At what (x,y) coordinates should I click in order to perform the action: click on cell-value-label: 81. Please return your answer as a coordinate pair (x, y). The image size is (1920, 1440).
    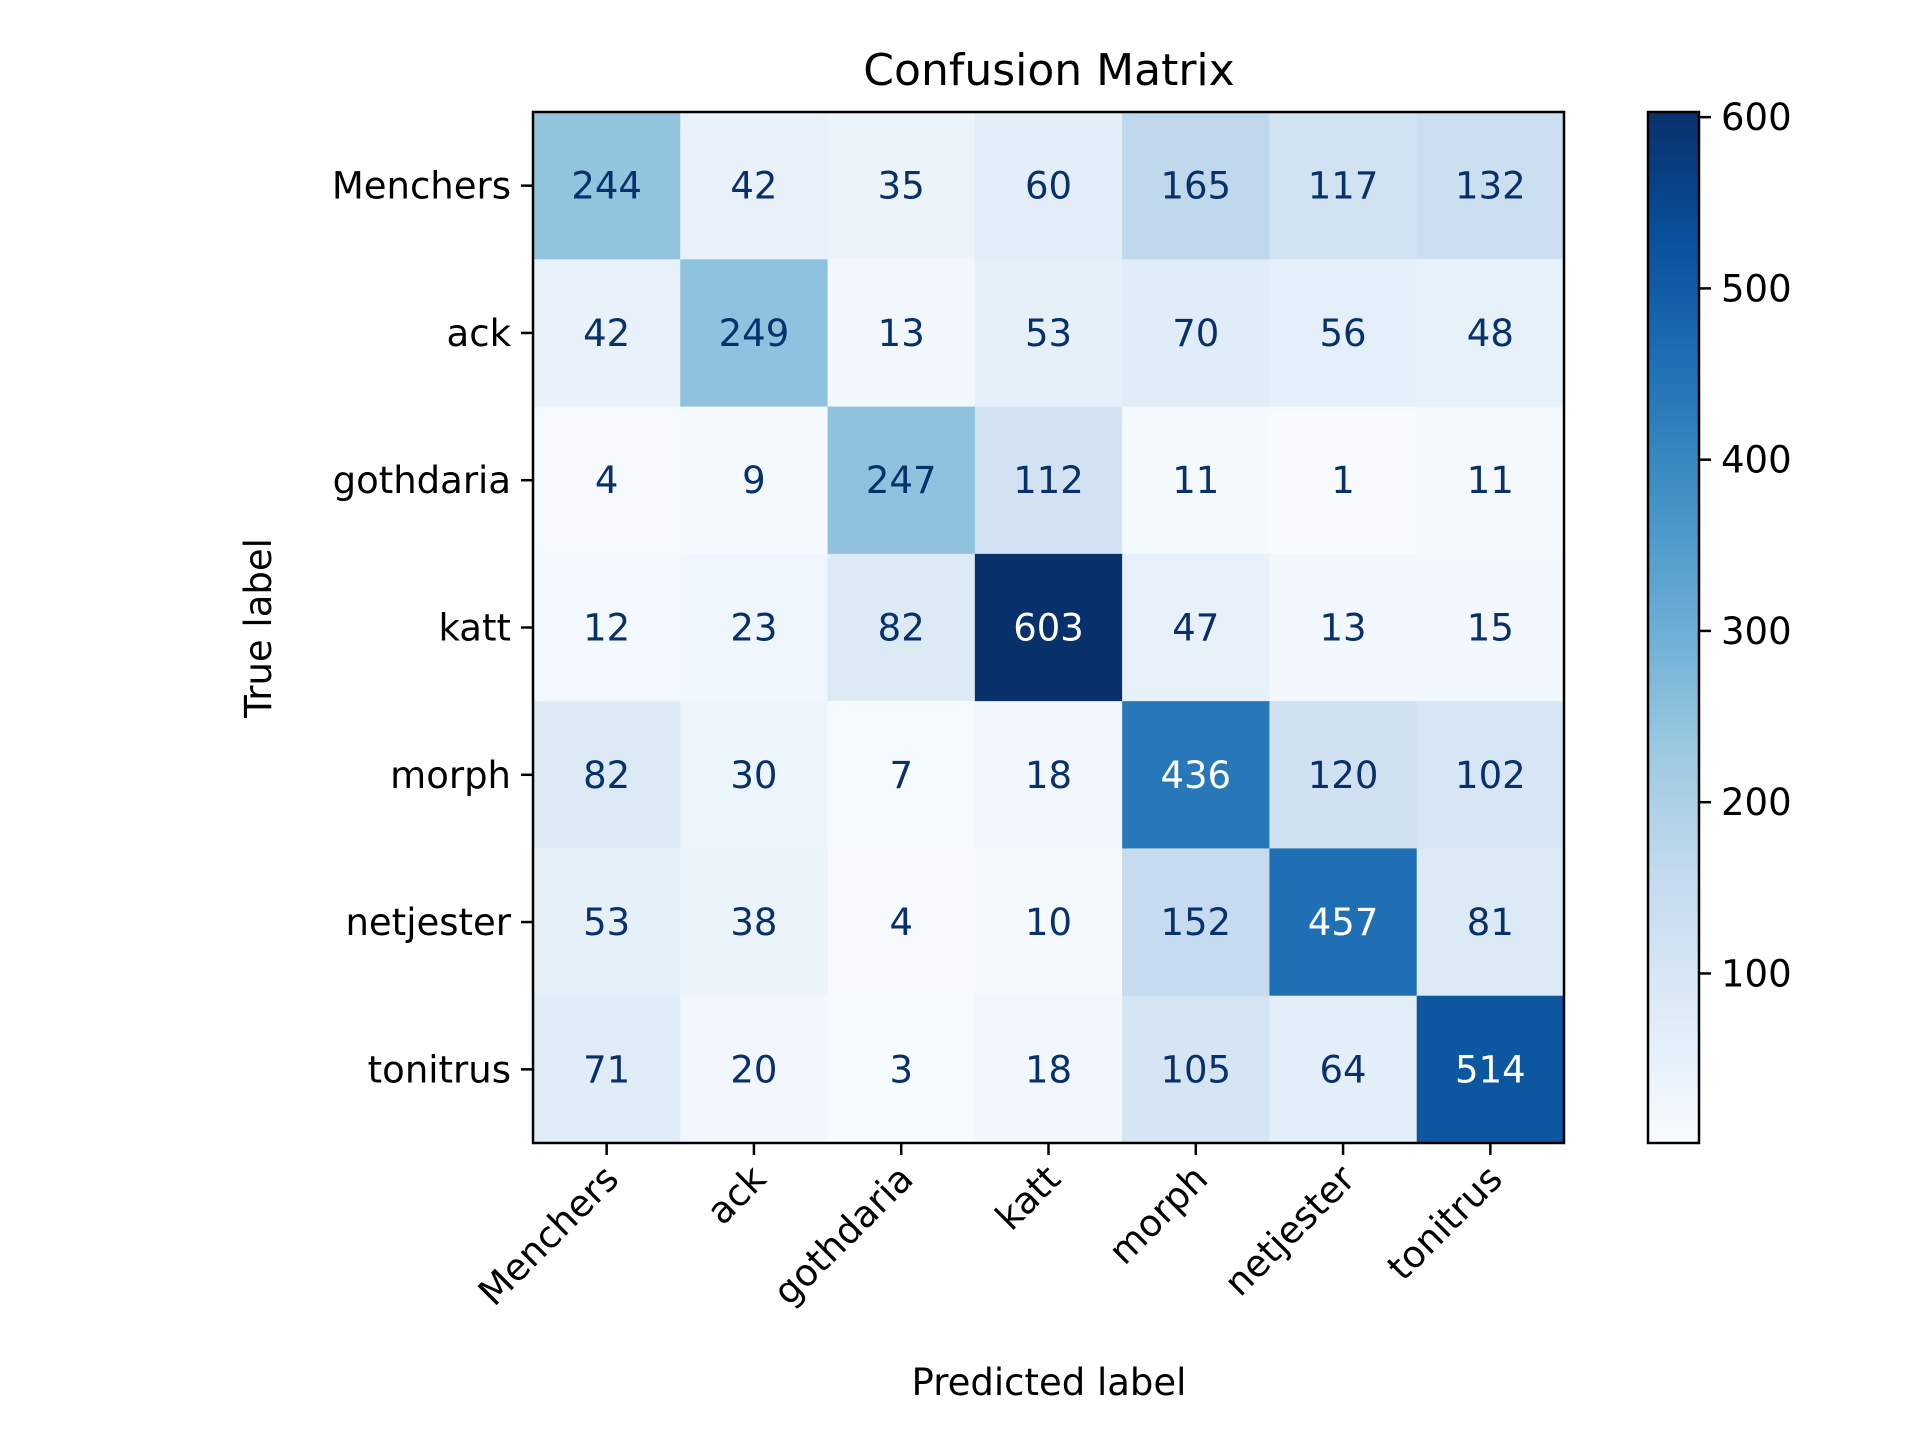
    Looking at the image, I should click on (1490, 922).